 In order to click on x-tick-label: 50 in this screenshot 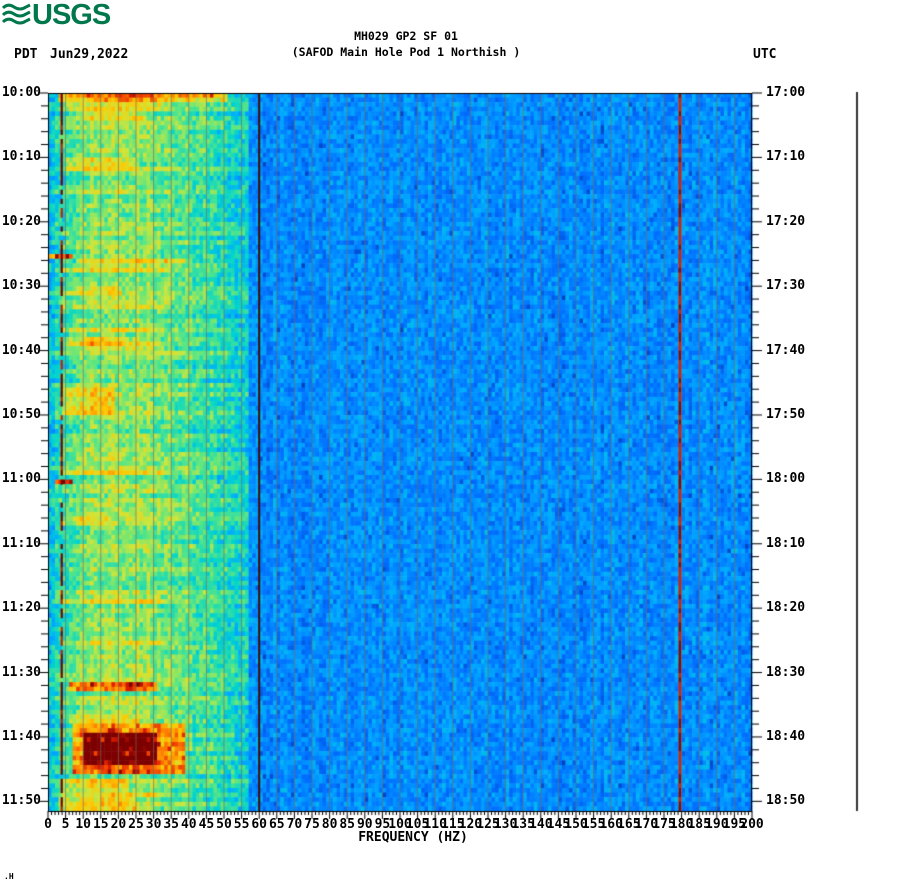, I will do `click(224, 824)`.